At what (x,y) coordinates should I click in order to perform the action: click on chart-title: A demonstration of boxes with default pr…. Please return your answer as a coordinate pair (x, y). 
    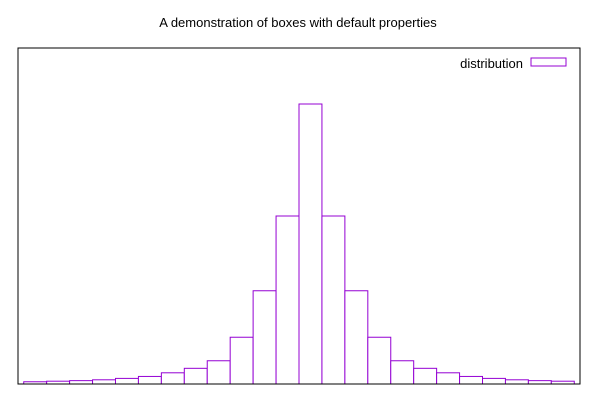
    Looking at the image, I should click on (298, 22).